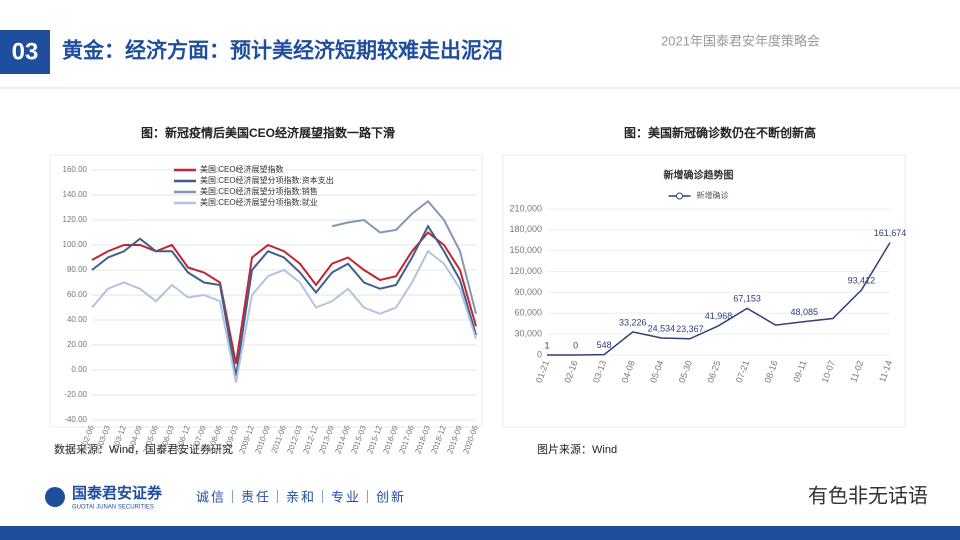 The image size is (960, 540). I want to click on wechat-id: 有色非无话语, so click(868, 495).